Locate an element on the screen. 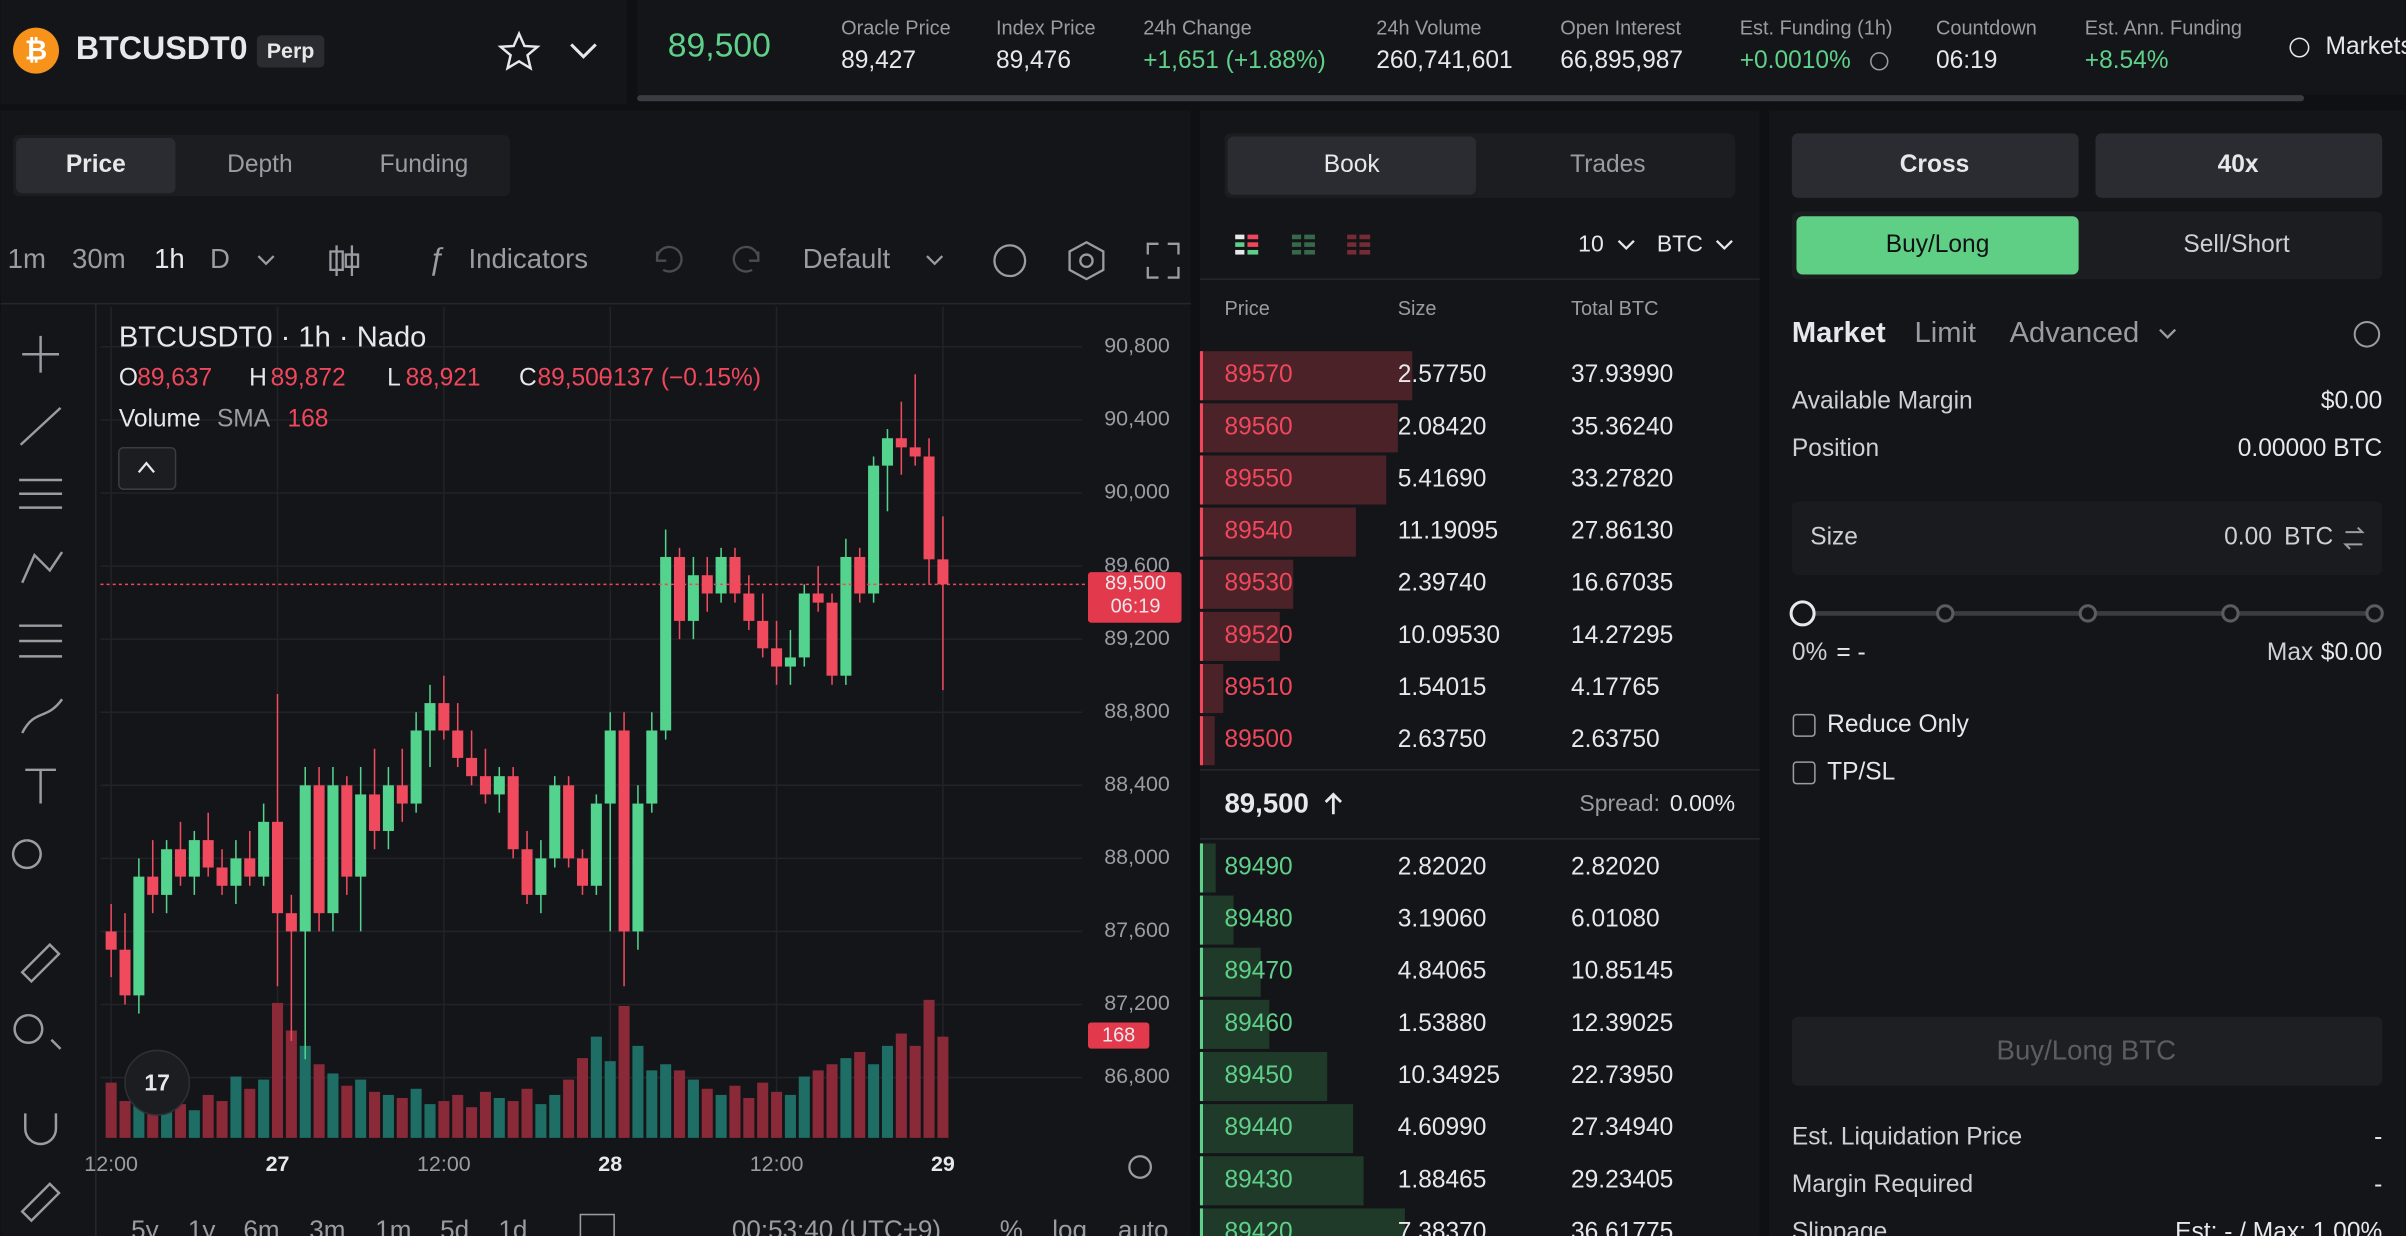 The height and width of the screenshot is (1236, 2406). book-price: 89480 is located at coordinates (1258, 919).